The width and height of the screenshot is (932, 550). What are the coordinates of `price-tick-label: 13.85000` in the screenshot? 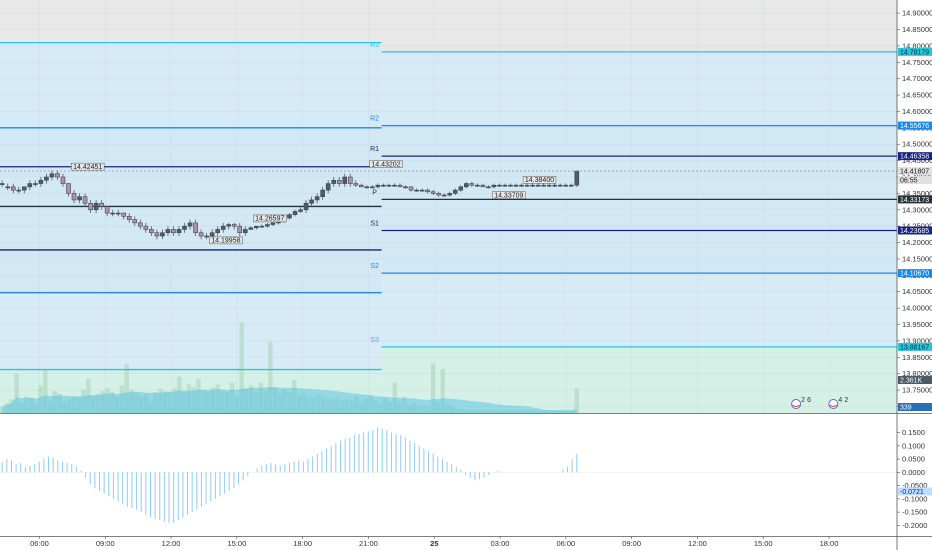 It's located at (917, 357).